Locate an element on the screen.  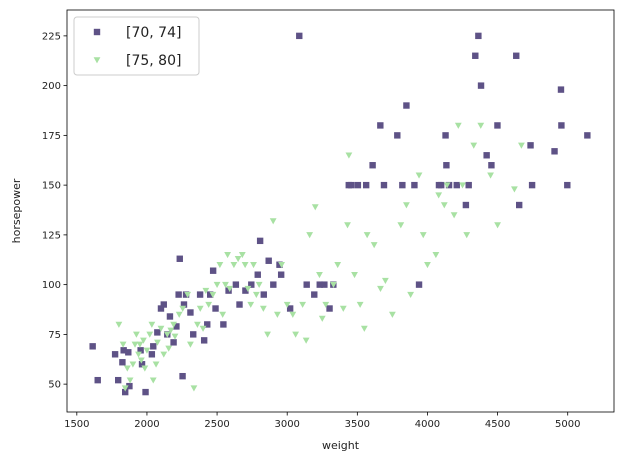
y-tick-label-200: 200 is located at coordinates (51, 86).